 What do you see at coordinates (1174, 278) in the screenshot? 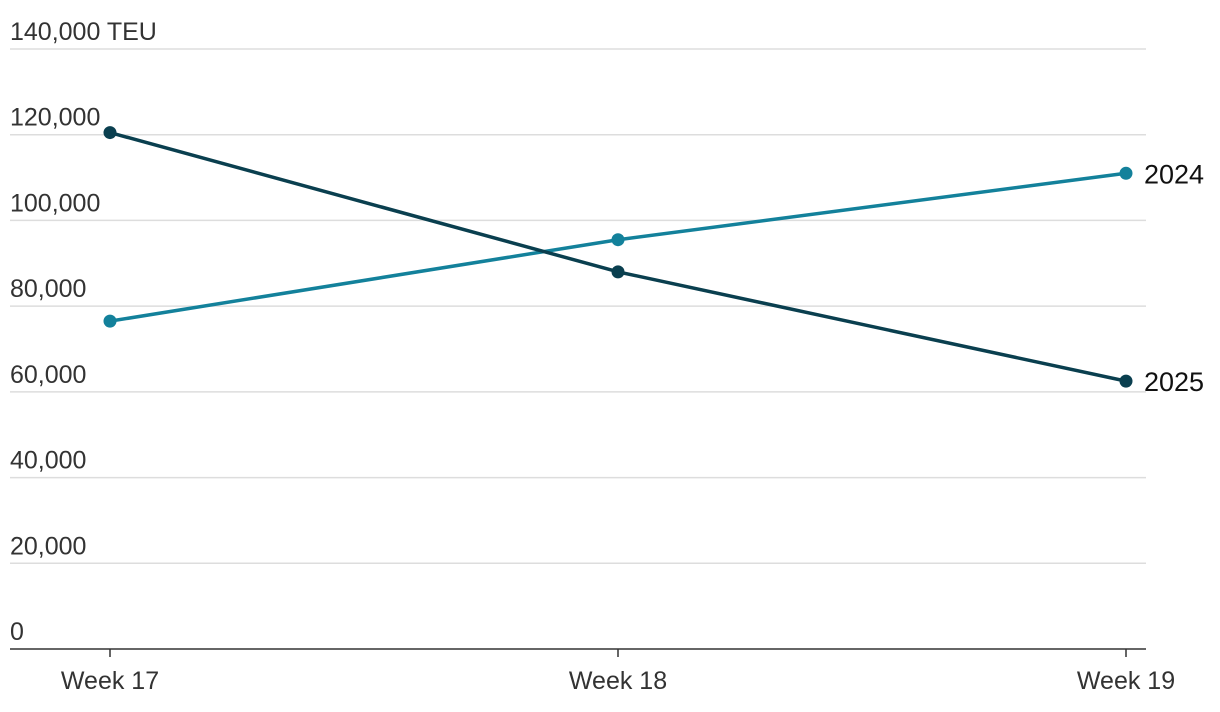
I see `series-labels: 2024 2025` at bounding box center [1174, 278].